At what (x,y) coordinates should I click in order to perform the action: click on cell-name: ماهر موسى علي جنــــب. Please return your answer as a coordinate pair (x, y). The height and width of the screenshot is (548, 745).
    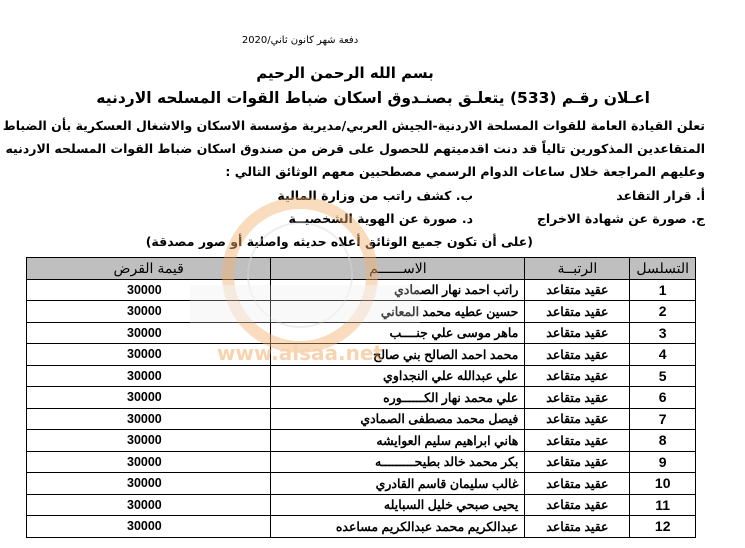
    Looking at the image, I should click on (398, 332).